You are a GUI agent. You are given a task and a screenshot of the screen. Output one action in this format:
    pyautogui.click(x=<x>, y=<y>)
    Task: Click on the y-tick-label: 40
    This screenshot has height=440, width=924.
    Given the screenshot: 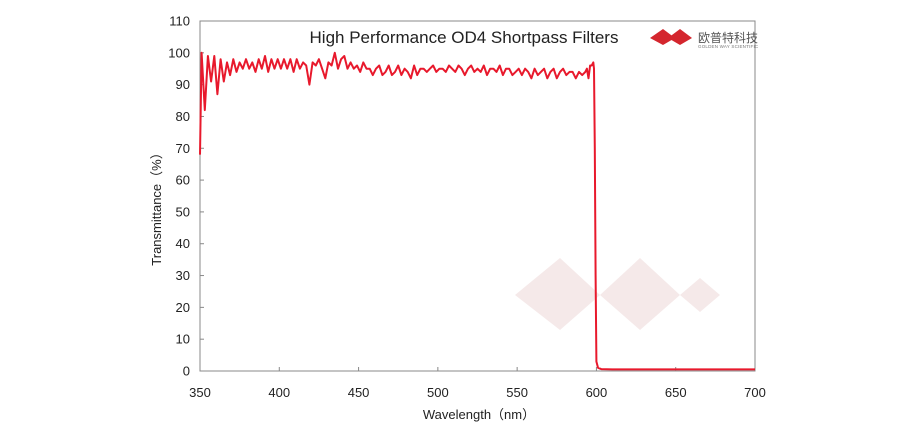 What is the action you would take?
    pyautogui.click(x=183, y=243)
    